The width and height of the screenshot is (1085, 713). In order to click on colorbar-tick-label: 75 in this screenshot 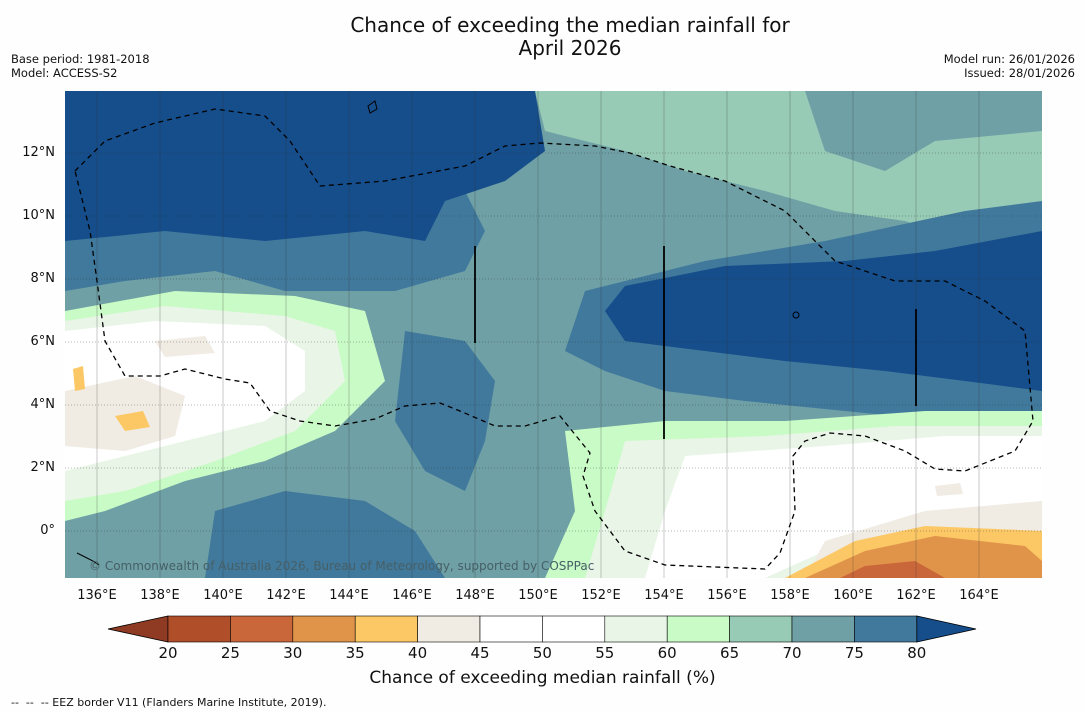, I will do `click(854, 653)`.